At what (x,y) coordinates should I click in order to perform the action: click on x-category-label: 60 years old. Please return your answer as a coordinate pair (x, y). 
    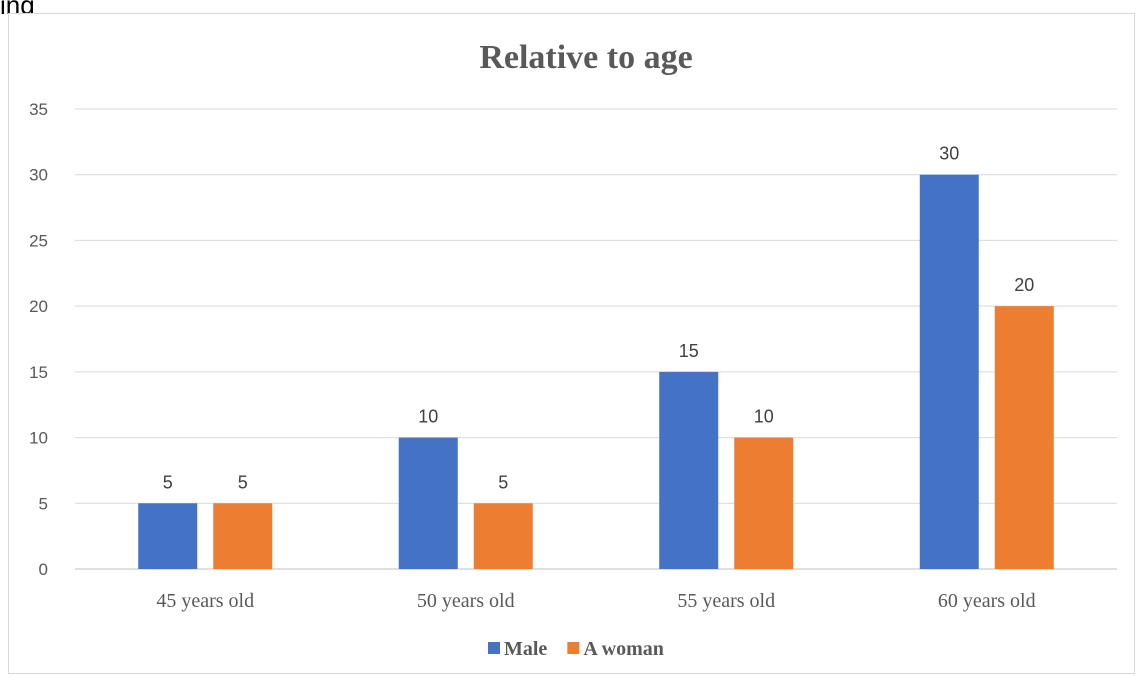
    Looking at the image, I should click on (987, 601).